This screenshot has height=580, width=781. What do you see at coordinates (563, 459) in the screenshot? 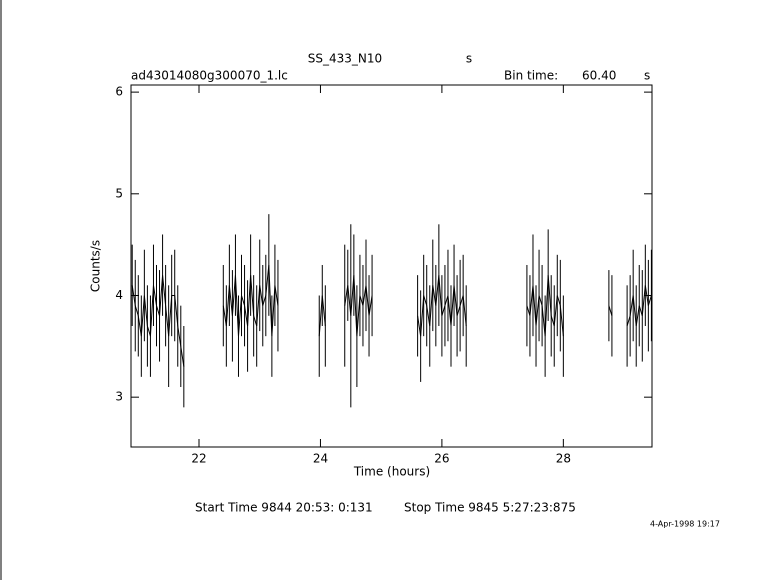
I see `x-tick-label: 28` at bounding box center [563, 459].